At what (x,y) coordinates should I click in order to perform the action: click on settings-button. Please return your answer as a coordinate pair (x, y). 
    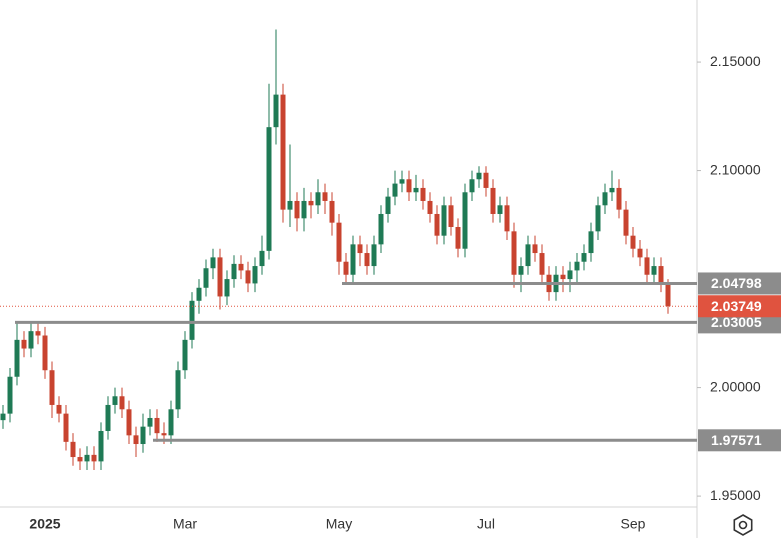
    Looking at the image, I should click on (743, 525).